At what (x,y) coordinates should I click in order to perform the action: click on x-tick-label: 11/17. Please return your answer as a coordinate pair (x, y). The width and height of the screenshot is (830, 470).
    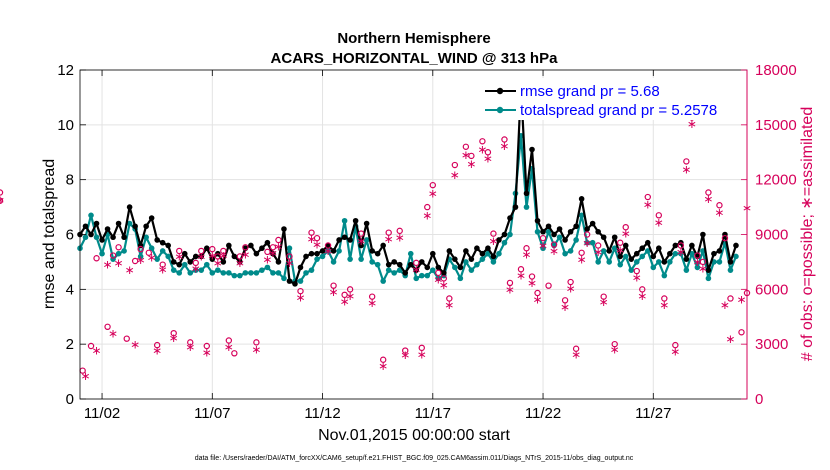
    Looking at the image, I should click on (433, 413).